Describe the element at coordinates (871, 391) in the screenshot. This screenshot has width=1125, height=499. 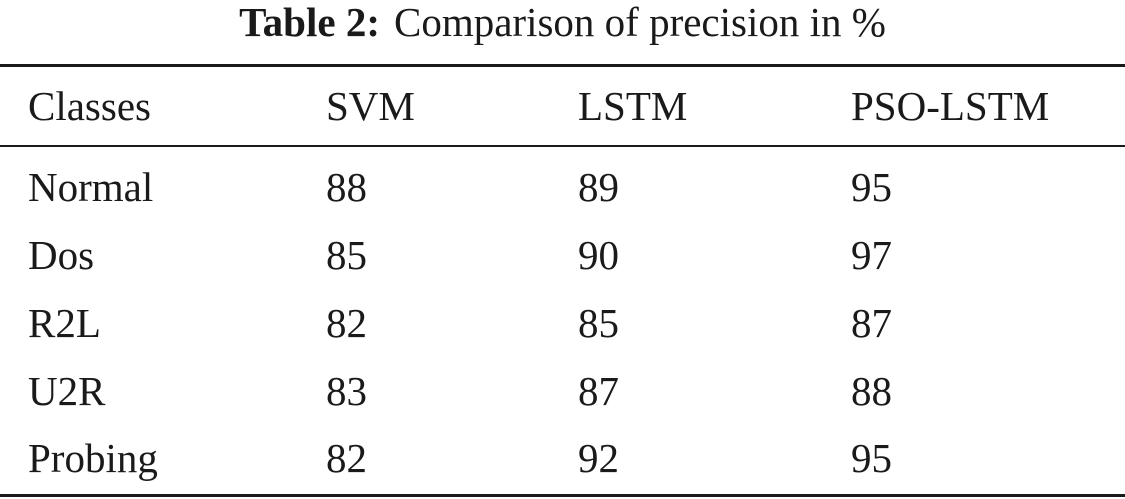
I see `pso-lstm-value: 88` at that location.